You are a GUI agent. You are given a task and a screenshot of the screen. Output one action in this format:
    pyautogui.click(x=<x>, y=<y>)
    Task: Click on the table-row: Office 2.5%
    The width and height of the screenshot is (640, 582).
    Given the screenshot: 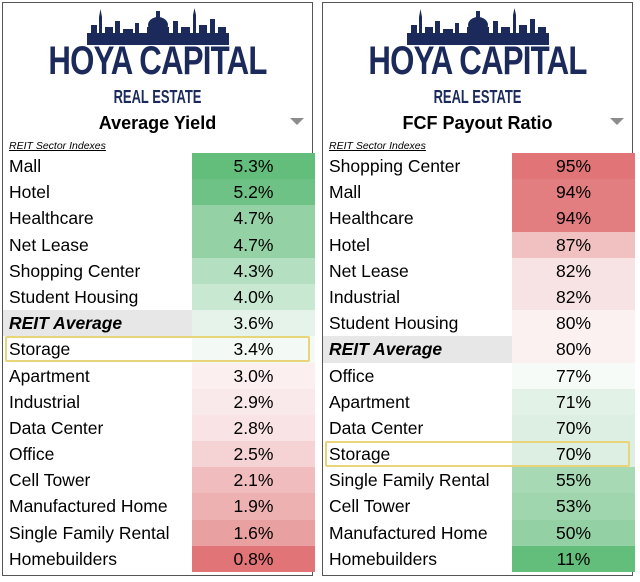 What is the action you would take?
    pyautogui.click(x=159, y=454)
    